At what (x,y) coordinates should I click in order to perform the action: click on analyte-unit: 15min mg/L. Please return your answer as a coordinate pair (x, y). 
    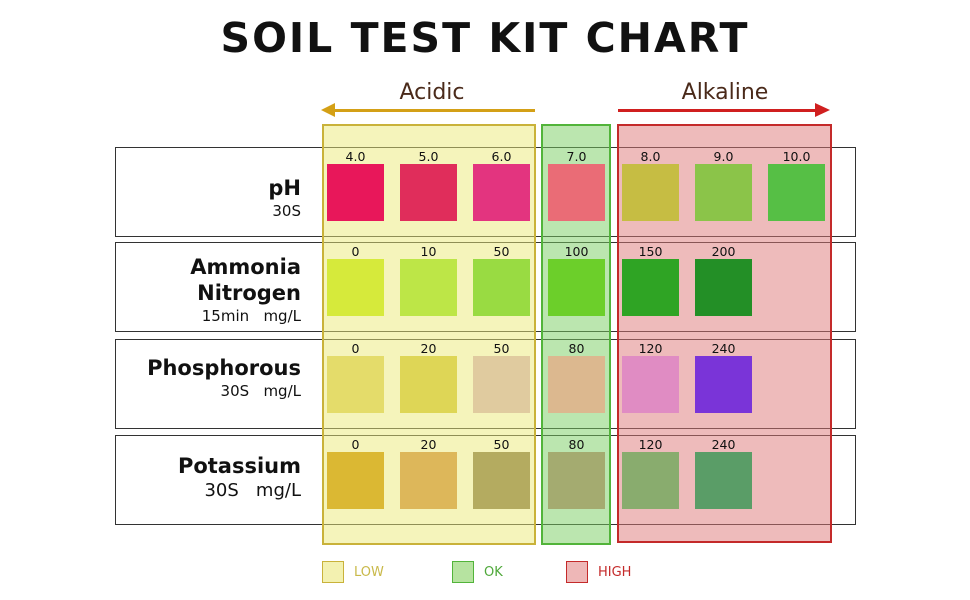
    Looking at the image, I should click on (251, 316).